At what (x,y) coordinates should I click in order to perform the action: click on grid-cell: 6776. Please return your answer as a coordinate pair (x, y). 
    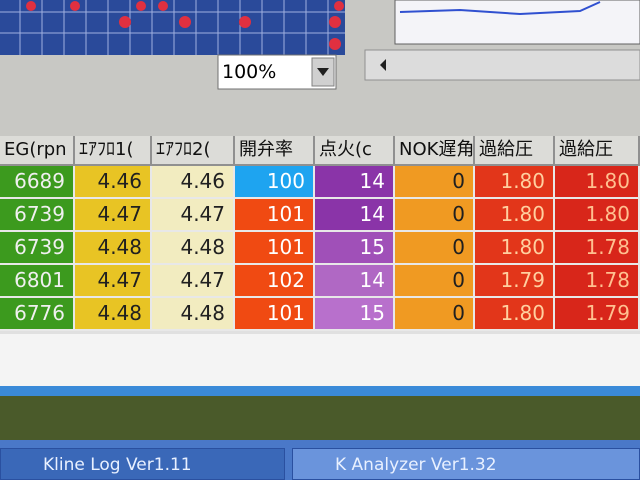
    Looking at the image, I should click on (37, 314).